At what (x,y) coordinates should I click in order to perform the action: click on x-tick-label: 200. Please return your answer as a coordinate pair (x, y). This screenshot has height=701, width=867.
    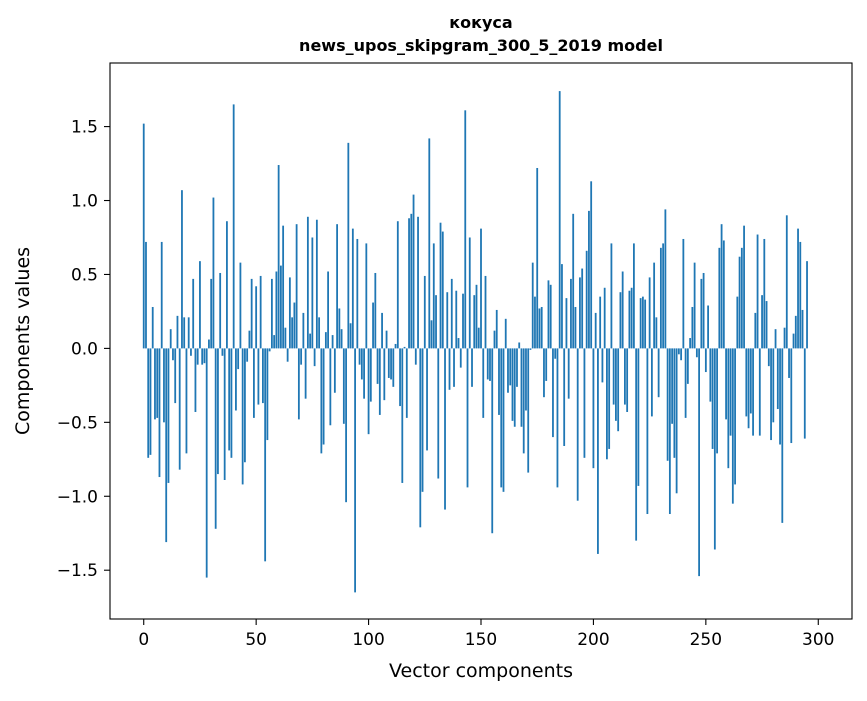
    Looking at the image, I should click on (593, 640).